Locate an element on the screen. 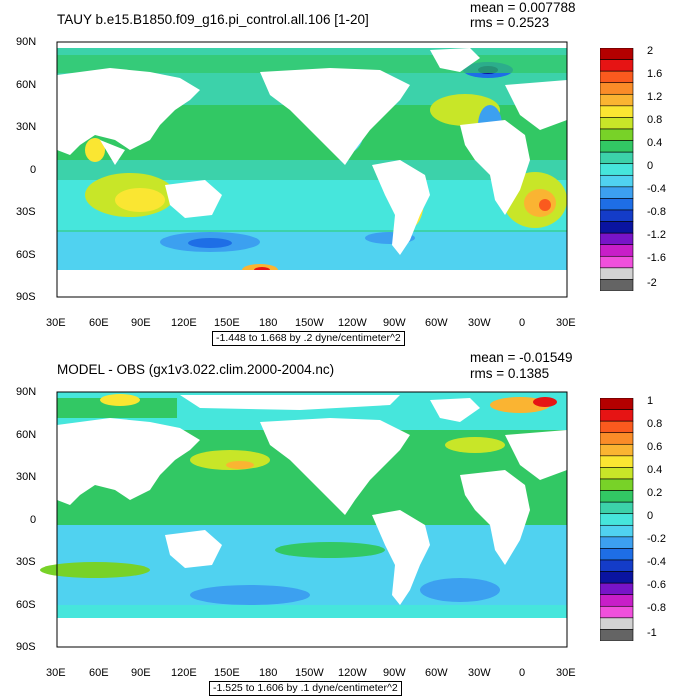 This screenshot has width=700, height=700. colorbar-label: -1.6 is located at coordinates (656, 258).